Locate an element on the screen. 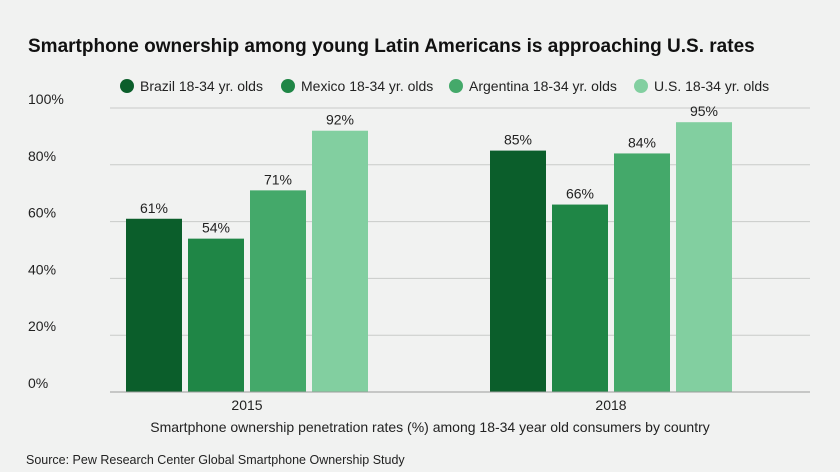 This screenshot has width=840, height=472. y-tick-label: 60% is located at coordinates (42, 213).